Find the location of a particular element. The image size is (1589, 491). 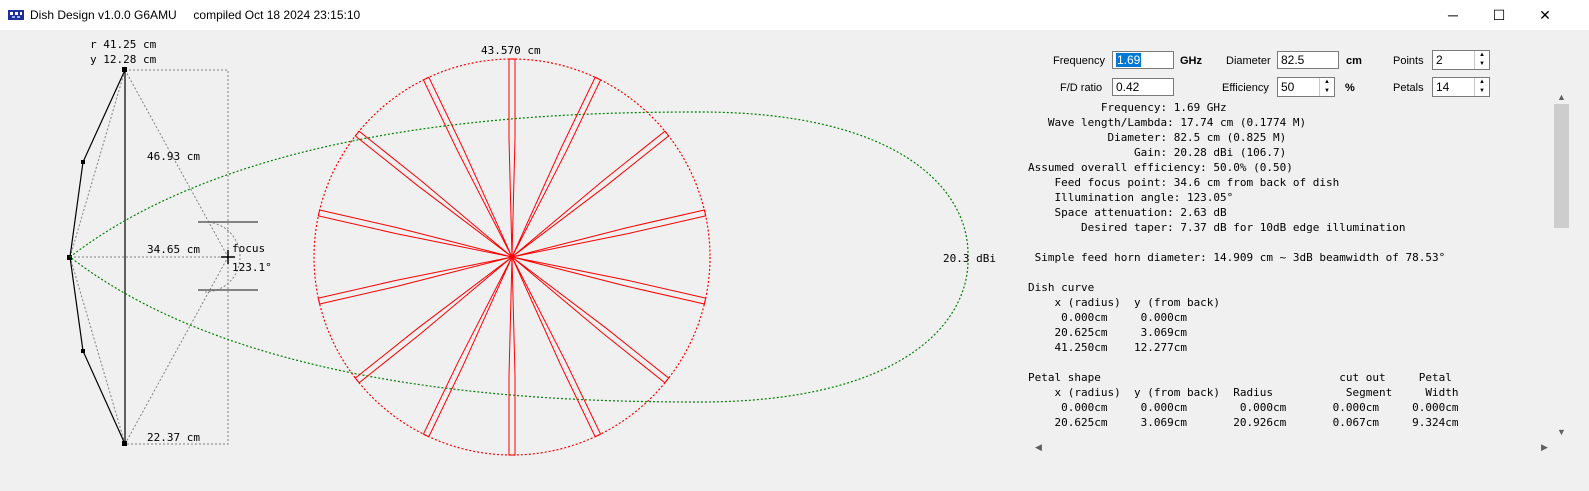

fd-ratio-label: F/D ratio is located at coordinates (1081, 88).